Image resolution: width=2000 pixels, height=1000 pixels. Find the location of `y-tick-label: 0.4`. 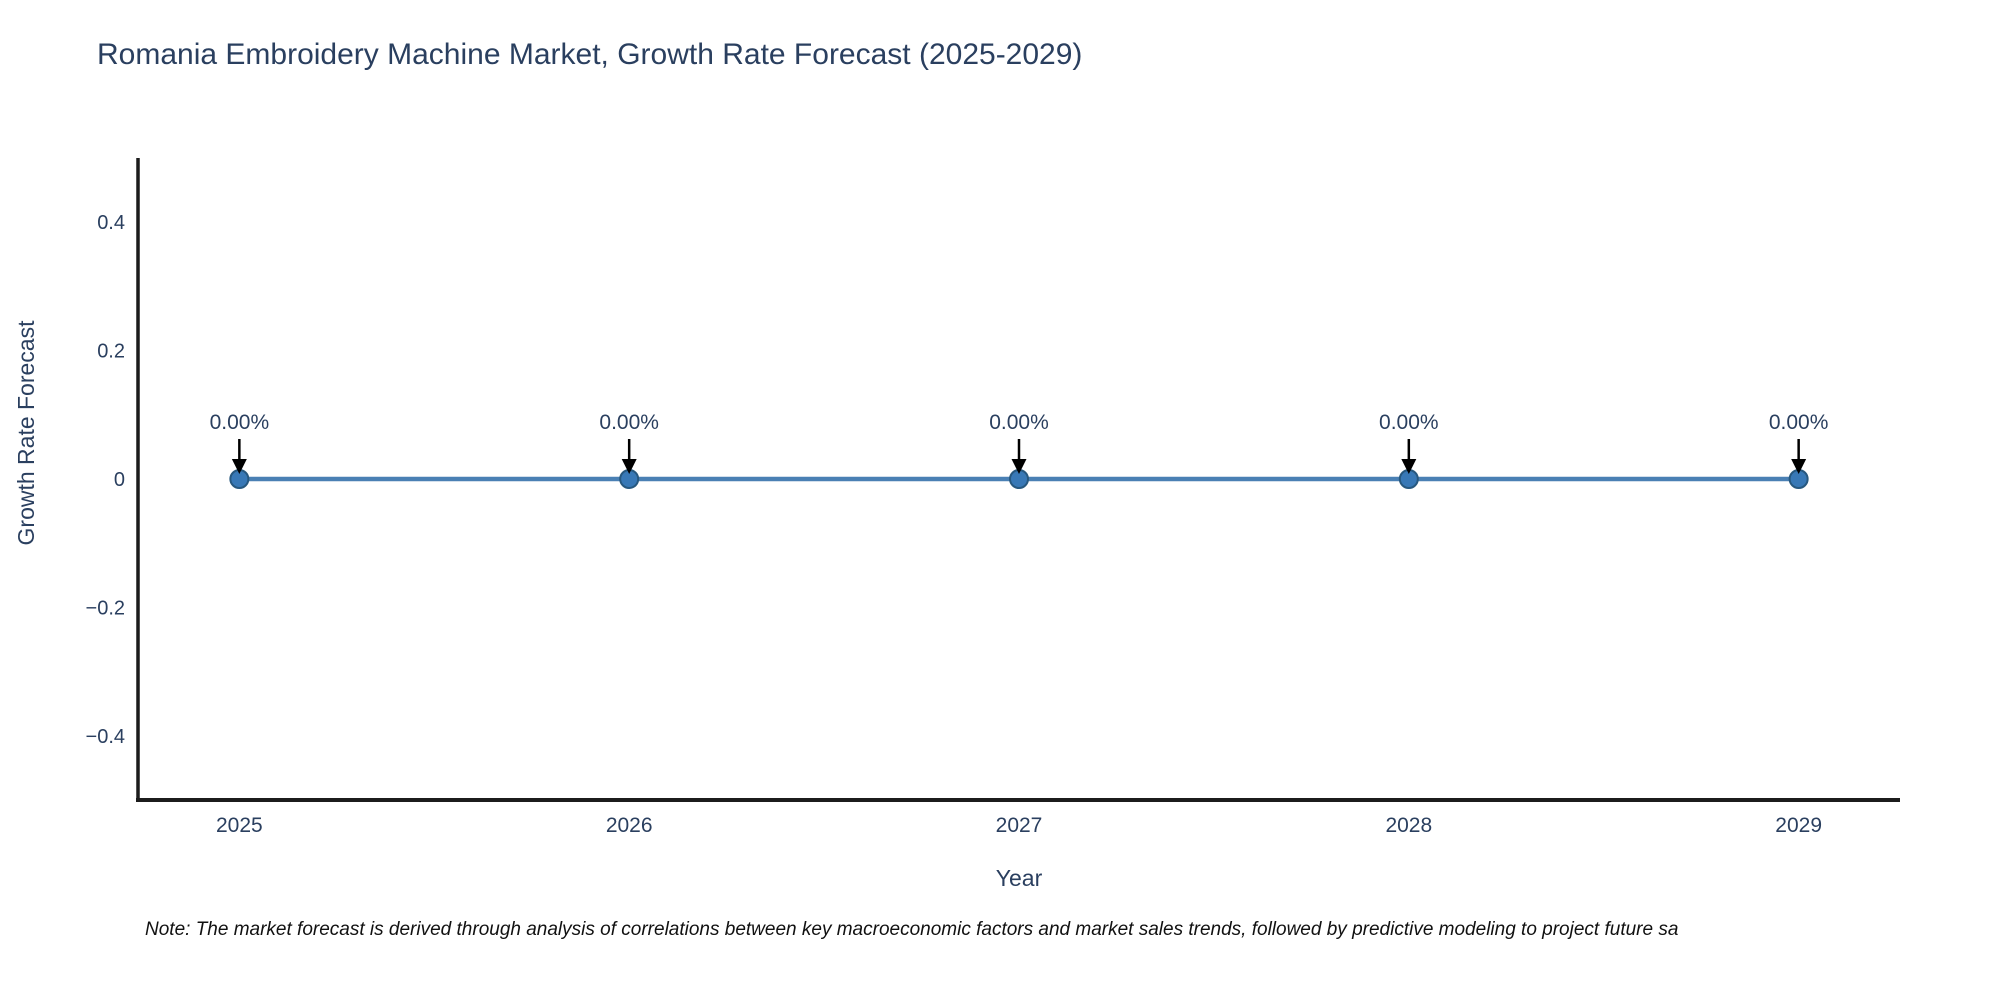

y-tick-label: 0.4 is located at coordinates (111, 223).